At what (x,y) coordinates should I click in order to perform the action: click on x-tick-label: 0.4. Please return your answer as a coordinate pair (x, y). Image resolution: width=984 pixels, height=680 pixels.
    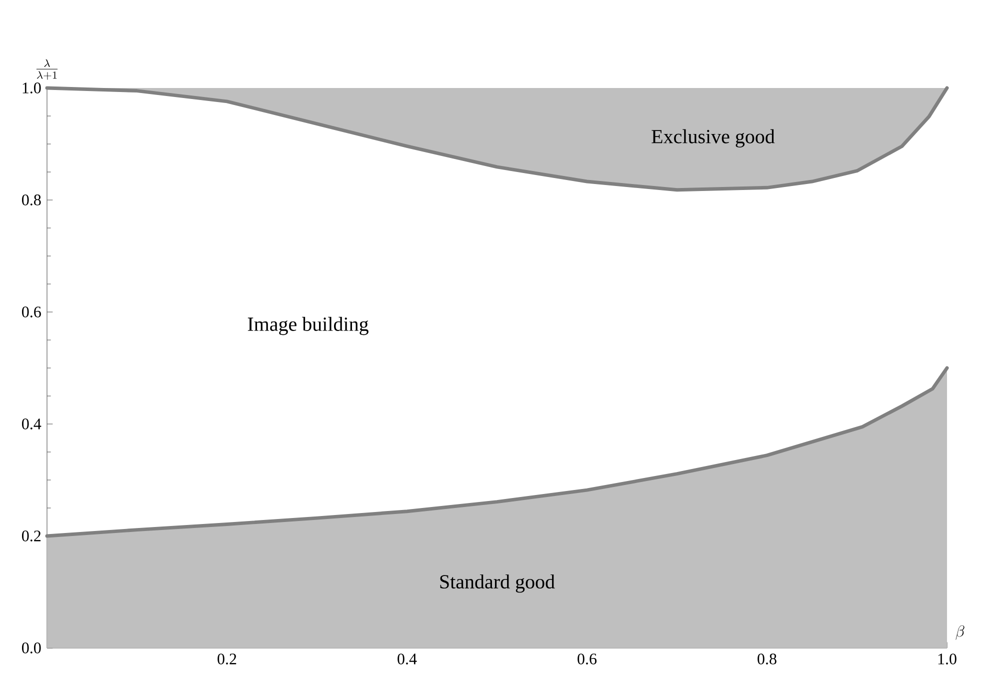
    Looking at the image, I should click on (407, 659).